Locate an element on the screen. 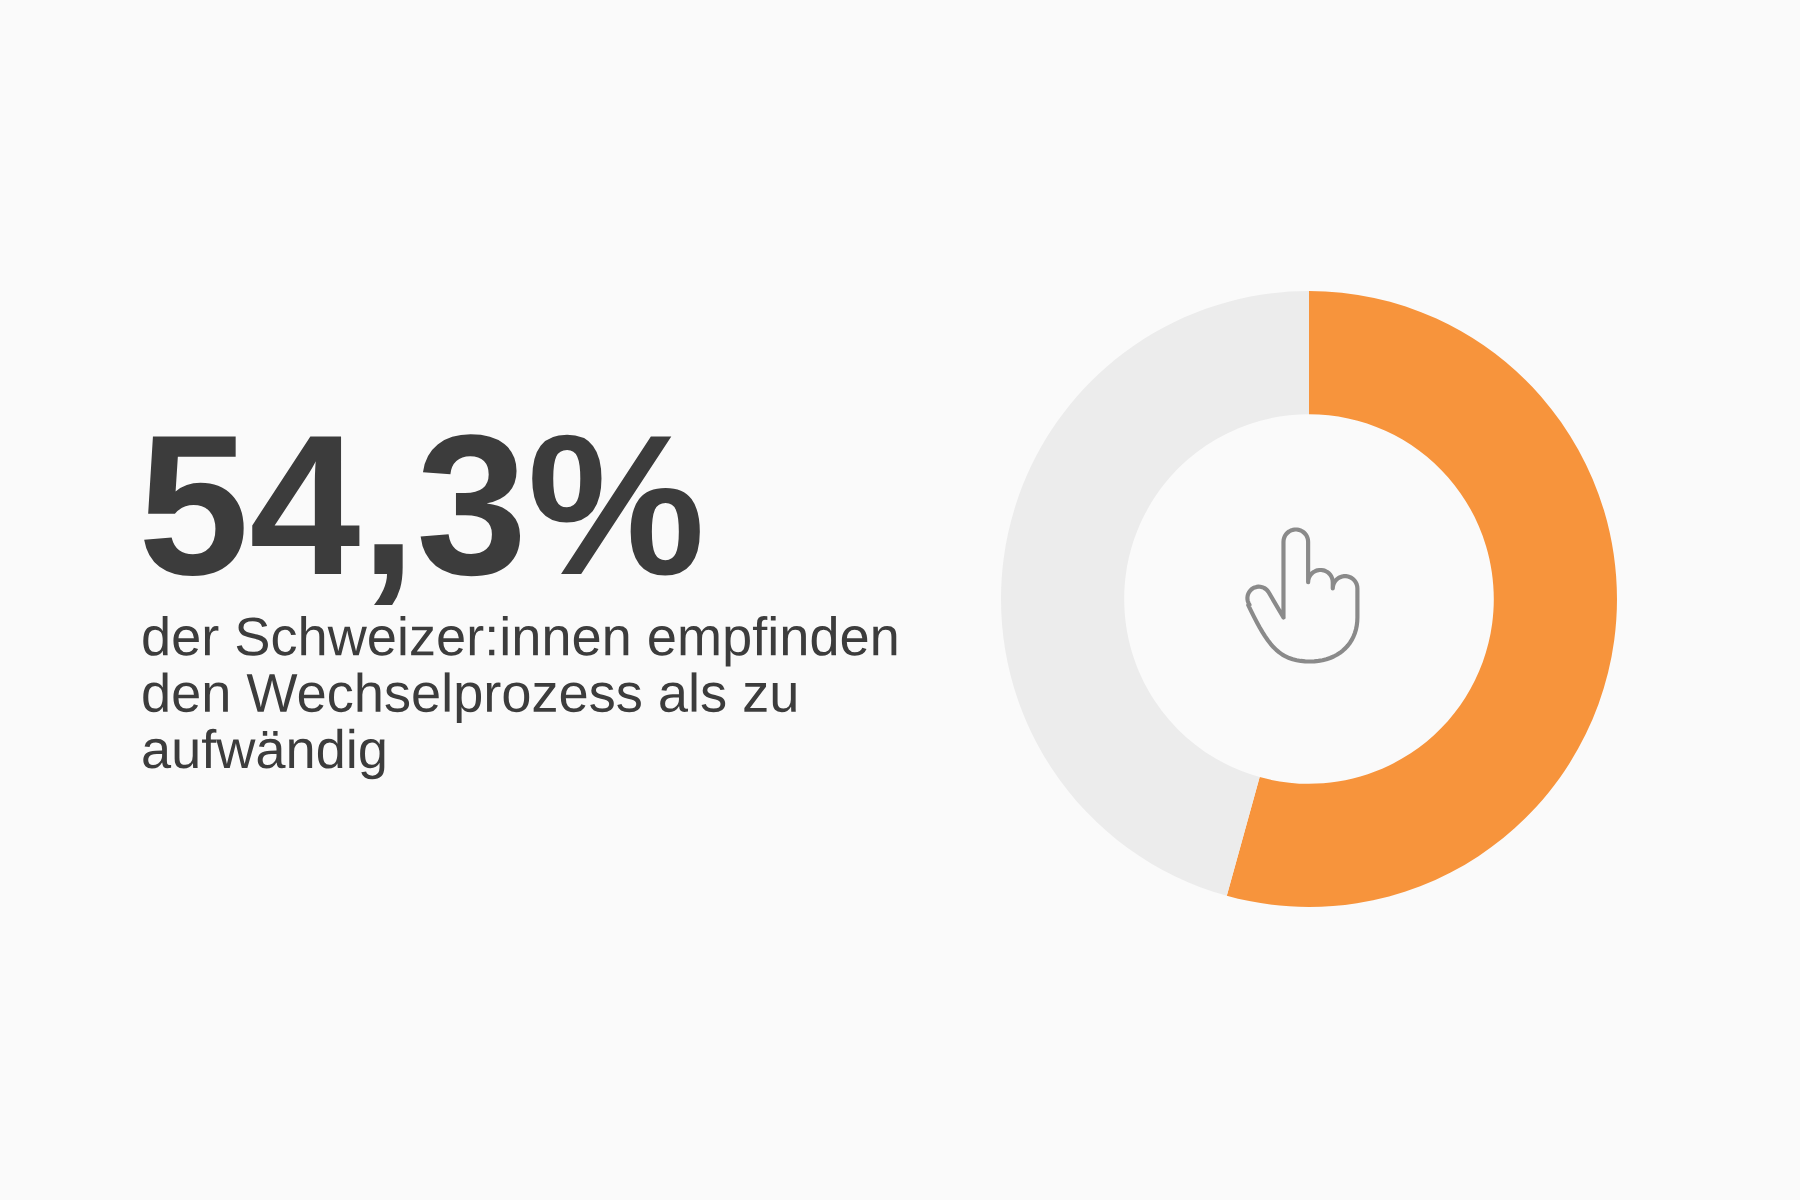  text: 54,3% is located at coordinates (422, 519).